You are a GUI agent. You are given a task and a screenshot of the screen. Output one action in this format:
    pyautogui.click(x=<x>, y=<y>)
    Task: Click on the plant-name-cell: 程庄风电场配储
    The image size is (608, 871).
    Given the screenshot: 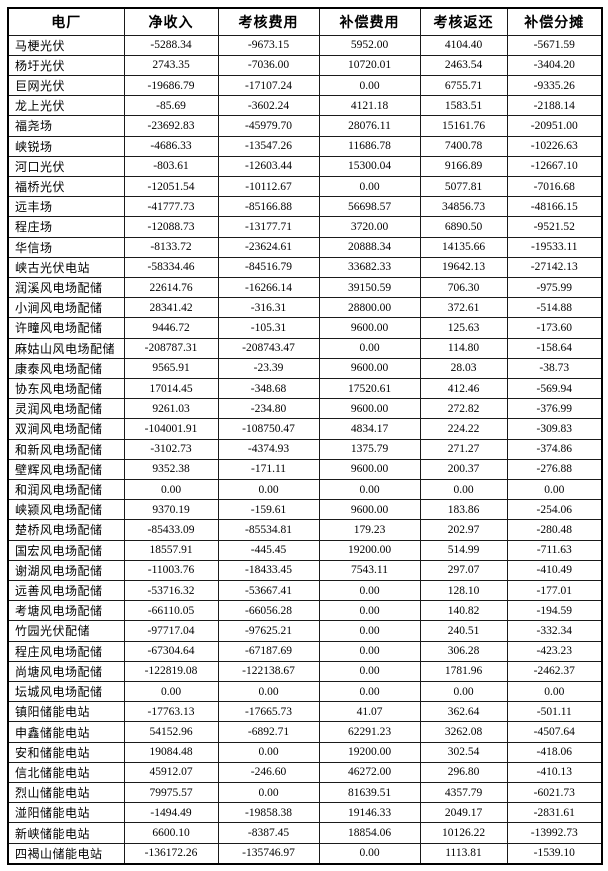 What is the action you would take?
    pyautogui.click(x=66, y=651)
    